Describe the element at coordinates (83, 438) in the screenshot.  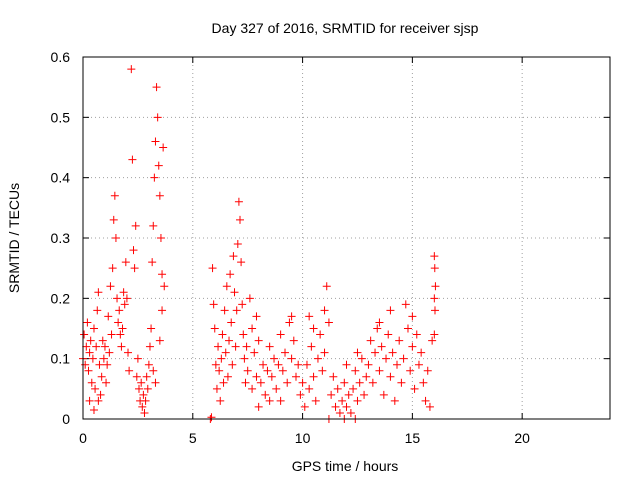
I see `x-tick-label: 0` at that location.